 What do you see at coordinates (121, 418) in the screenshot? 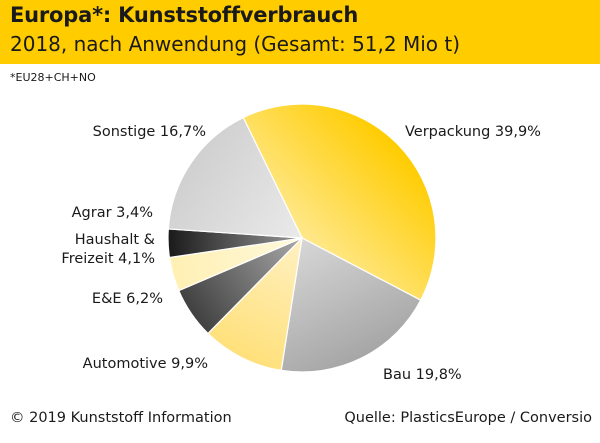
I see `copyright-text: © 2019 Kunststoff Information` at bounding box center [121, 418].